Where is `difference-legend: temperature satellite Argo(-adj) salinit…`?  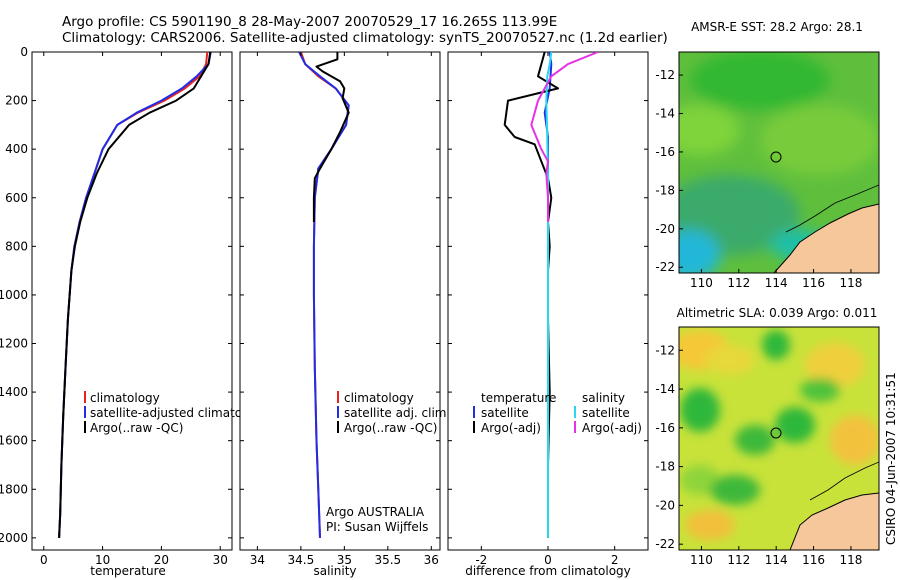
difference-legend: temperature satellite Argo(-adj) salinit… is located at coordinates (557, 413).